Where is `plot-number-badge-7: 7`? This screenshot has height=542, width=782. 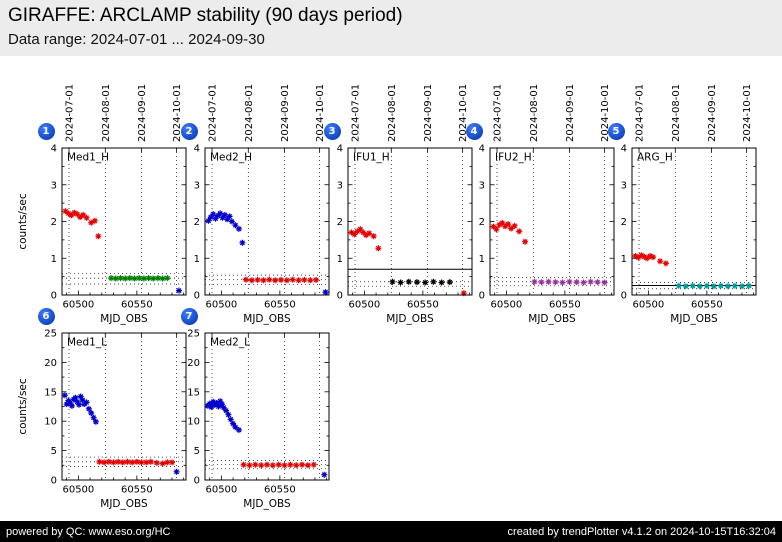
plot-number-badge-7: 7 is located at coordinates (189, 316).